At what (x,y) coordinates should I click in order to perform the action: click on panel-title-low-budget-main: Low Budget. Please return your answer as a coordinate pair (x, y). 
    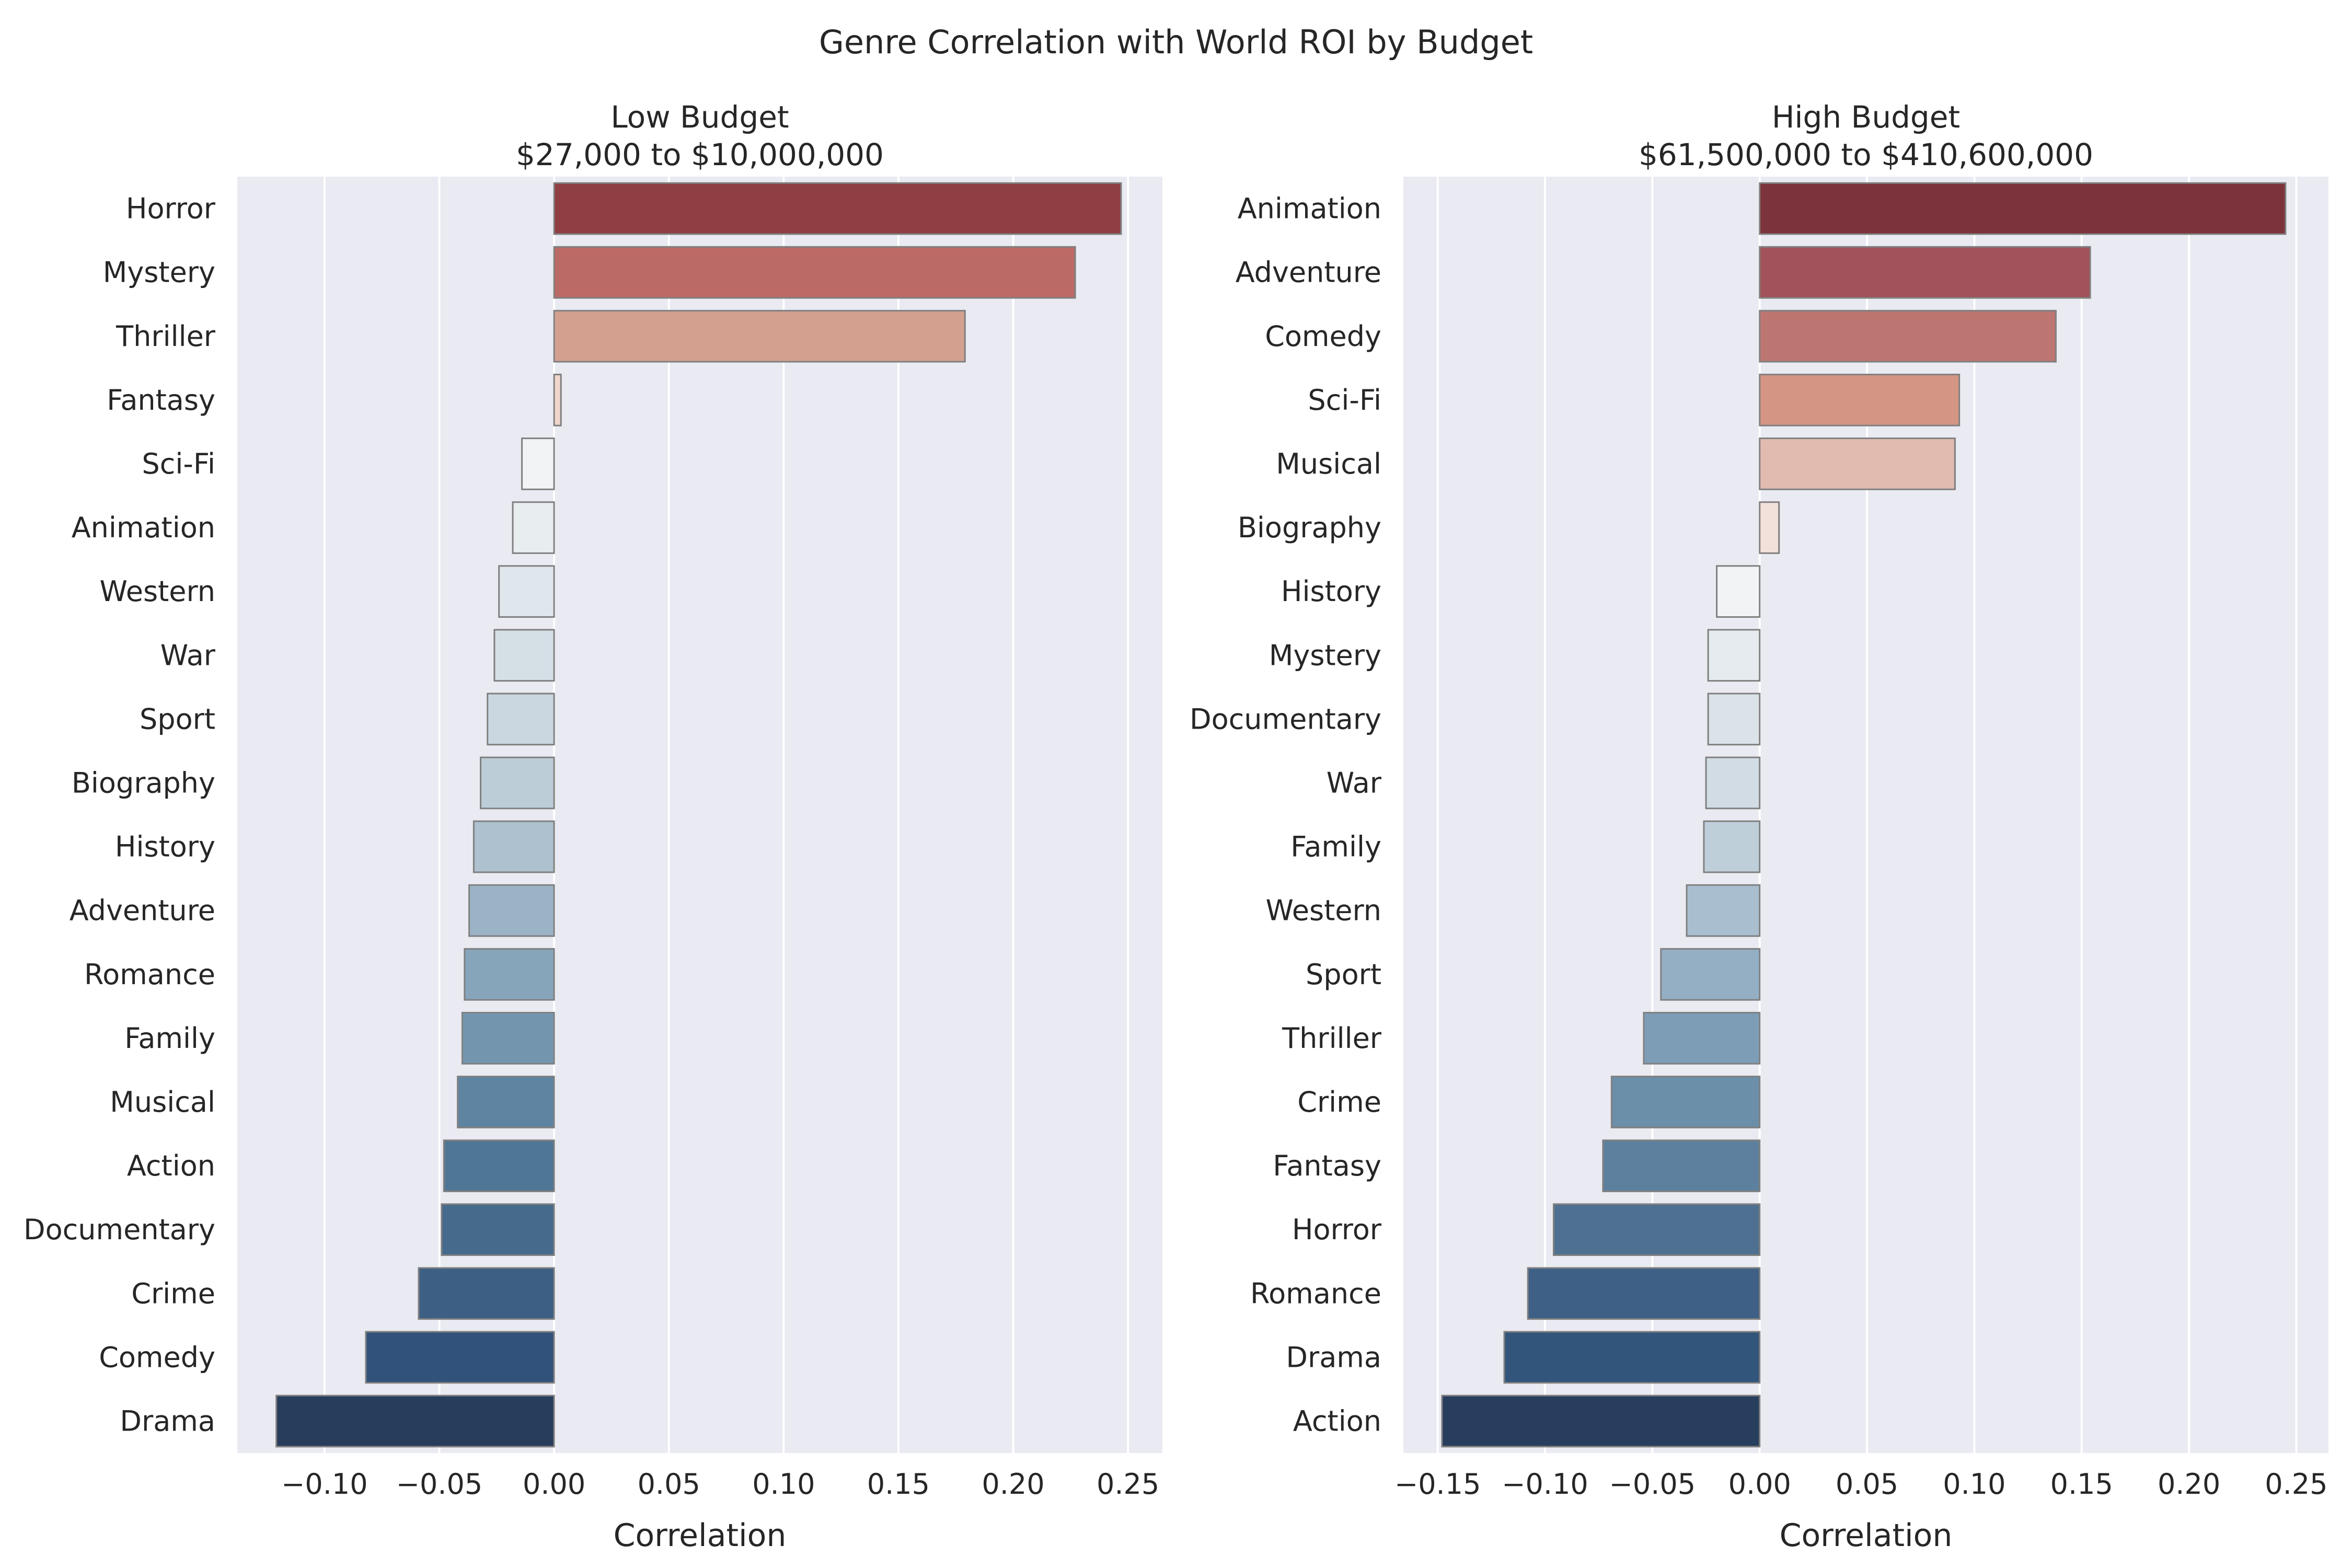
    Looking at the image, I should click on (699, 117).